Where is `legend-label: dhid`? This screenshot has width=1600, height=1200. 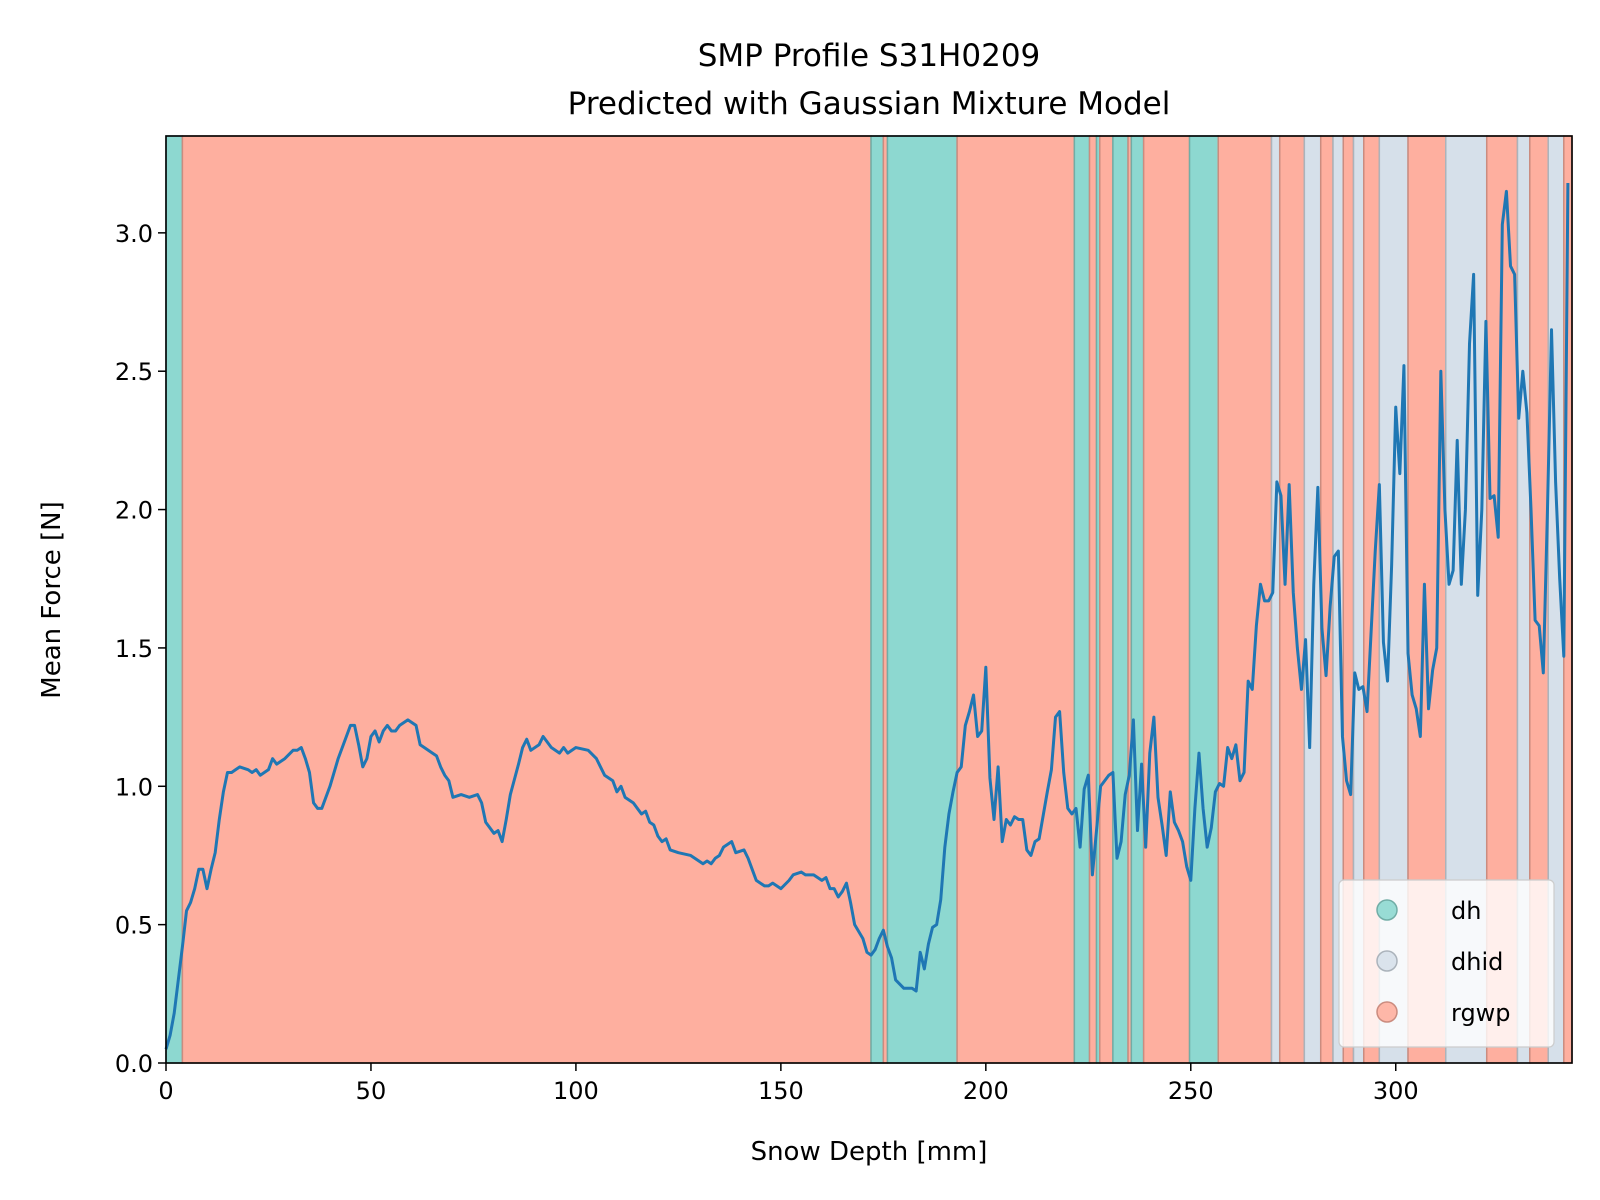 legend-label: dhid is located at coordinates (1477, 962).